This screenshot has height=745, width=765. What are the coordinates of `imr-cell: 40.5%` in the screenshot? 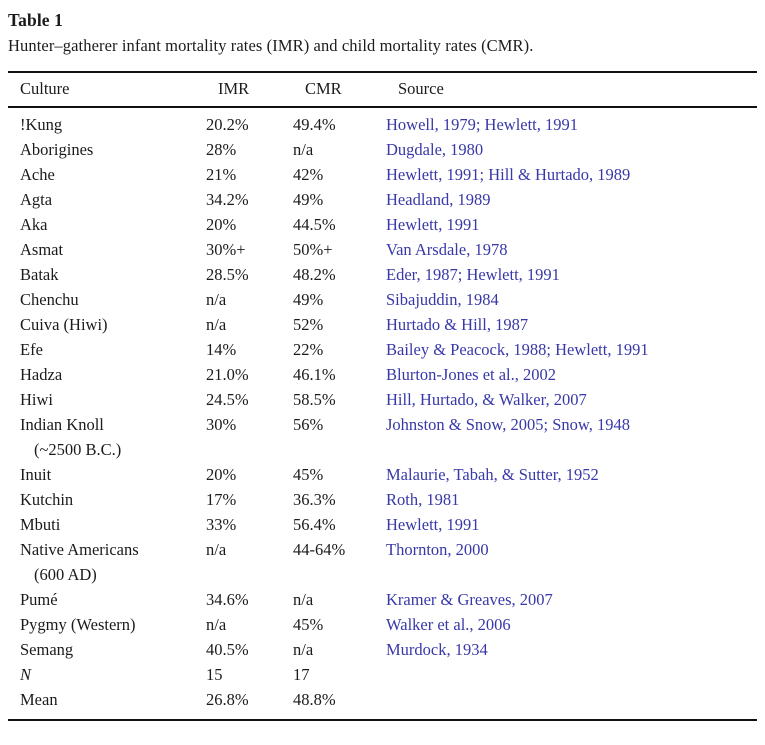 It's located at (227, 649).